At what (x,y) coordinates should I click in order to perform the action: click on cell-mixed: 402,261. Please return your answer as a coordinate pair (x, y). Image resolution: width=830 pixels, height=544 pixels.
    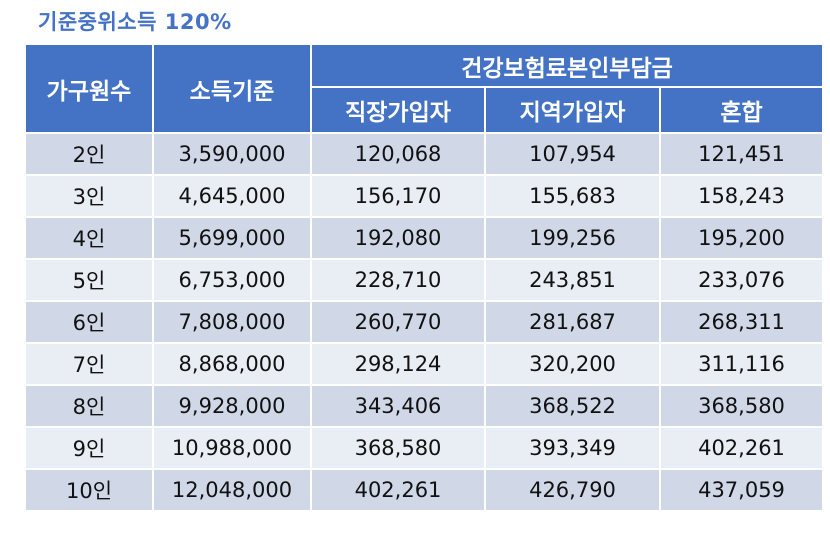
    Looking at the image, I should click on (741, 448).